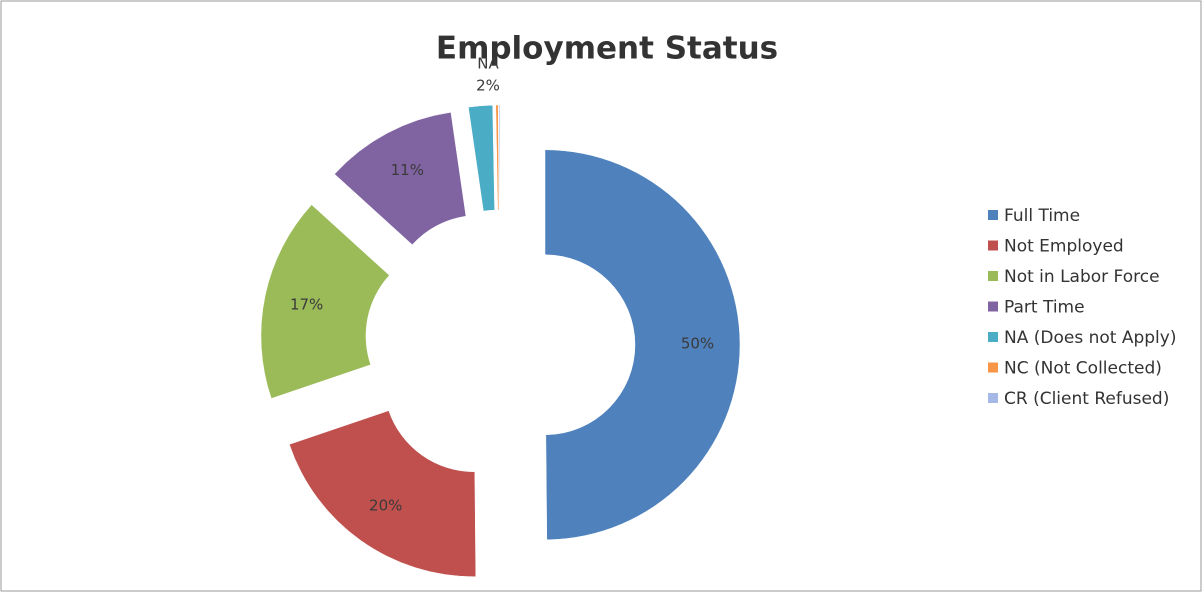  I want to click on annotation: NA, so click(488, 63).